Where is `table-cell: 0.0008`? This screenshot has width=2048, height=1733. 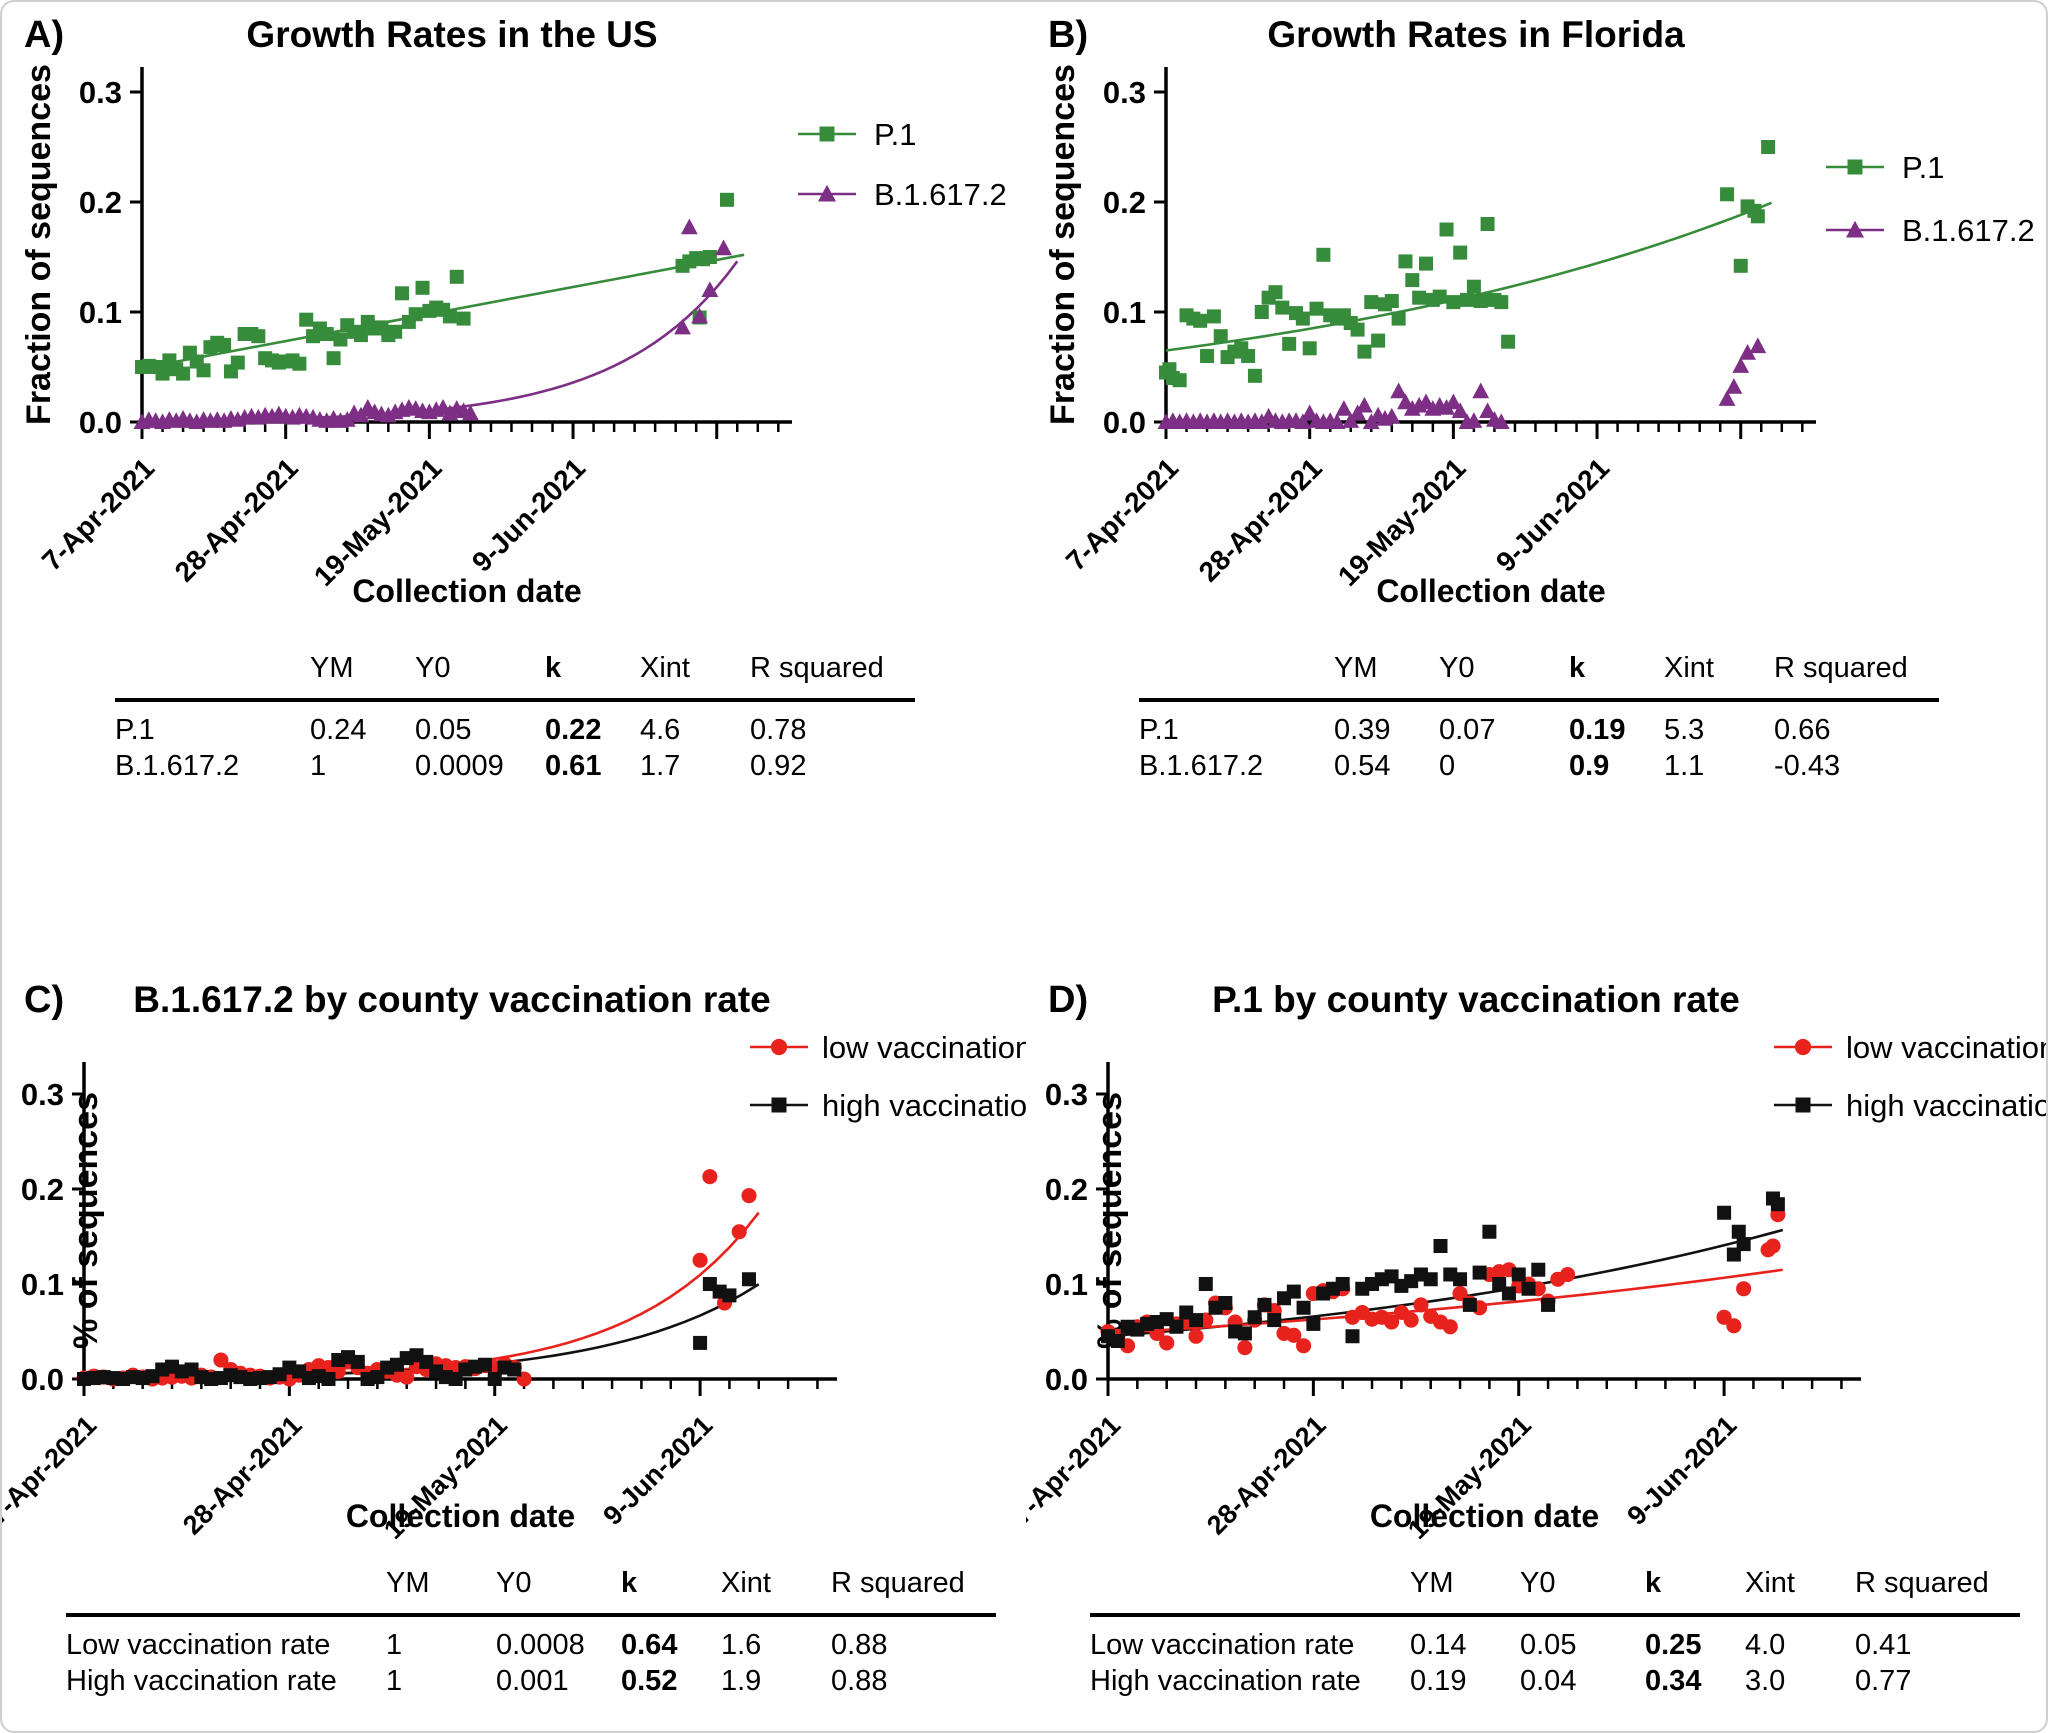
table-cell: 0.0008 is located at coordinates (540, 1645).